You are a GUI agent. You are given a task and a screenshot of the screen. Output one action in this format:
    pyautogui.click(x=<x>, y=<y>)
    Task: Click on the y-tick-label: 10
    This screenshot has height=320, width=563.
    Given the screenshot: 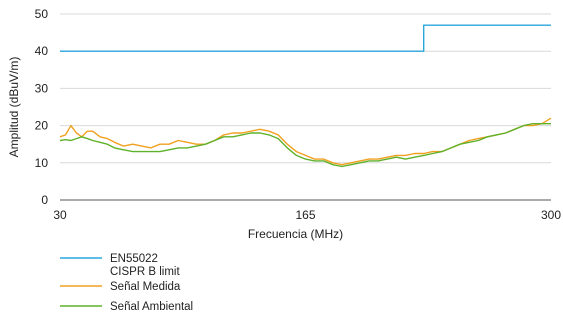 What is the action you would take?
    pyautogui.click(x=42, y=163)
    